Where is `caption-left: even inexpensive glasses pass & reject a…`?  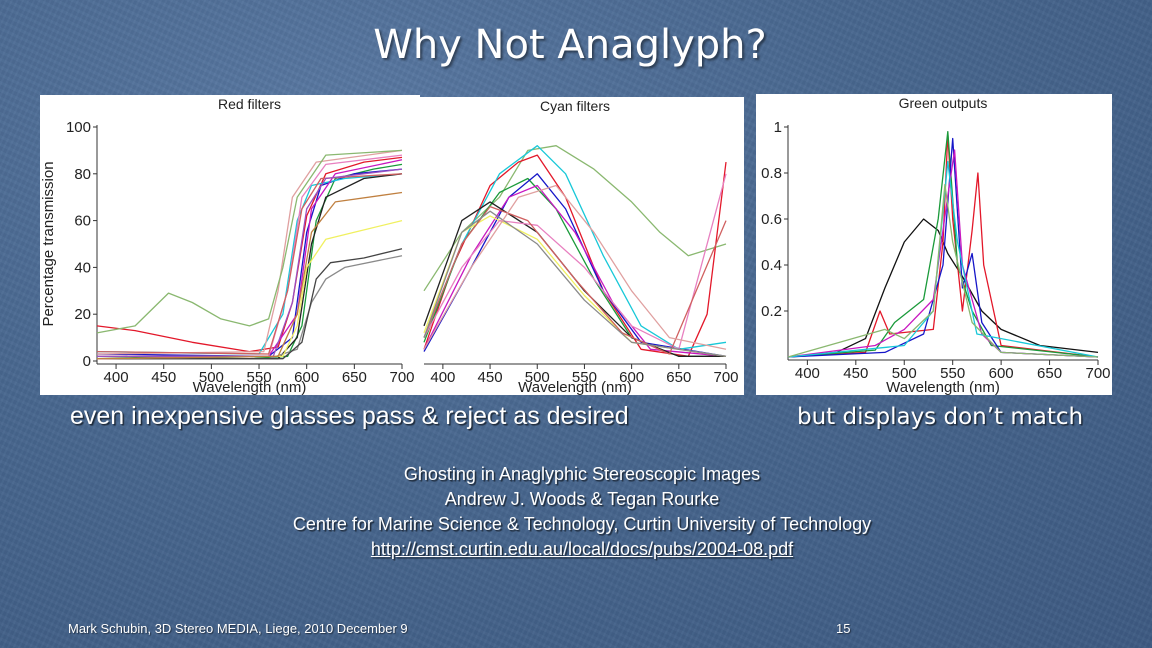
caption-left: even inexpensive glasses pass & reject a… is located at coordinates (349, 416).